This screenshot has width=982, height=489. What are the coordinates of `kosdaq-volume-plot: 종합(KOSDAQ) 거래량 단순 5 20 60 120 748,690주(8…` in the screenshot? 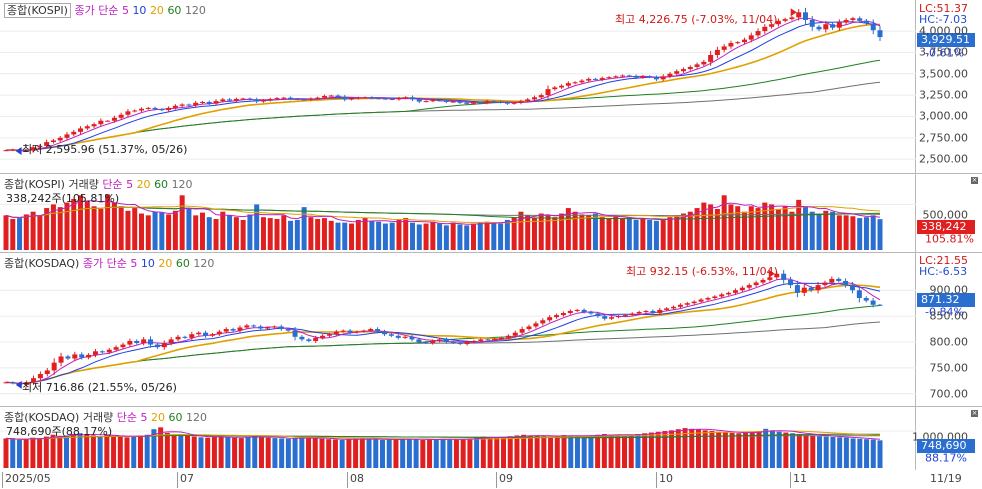 It's located at (458, 438).